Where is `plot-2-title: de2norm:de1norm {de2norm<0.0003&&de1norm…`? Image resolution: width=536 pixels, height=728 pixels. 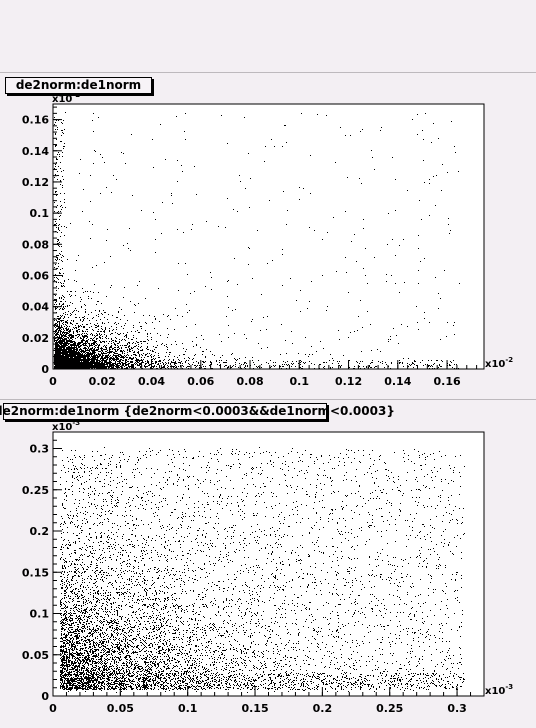 plot-2-title: de2norm:de1norm {de2norm<0.0003&&de1norm… is located at coordinates (197, 411).